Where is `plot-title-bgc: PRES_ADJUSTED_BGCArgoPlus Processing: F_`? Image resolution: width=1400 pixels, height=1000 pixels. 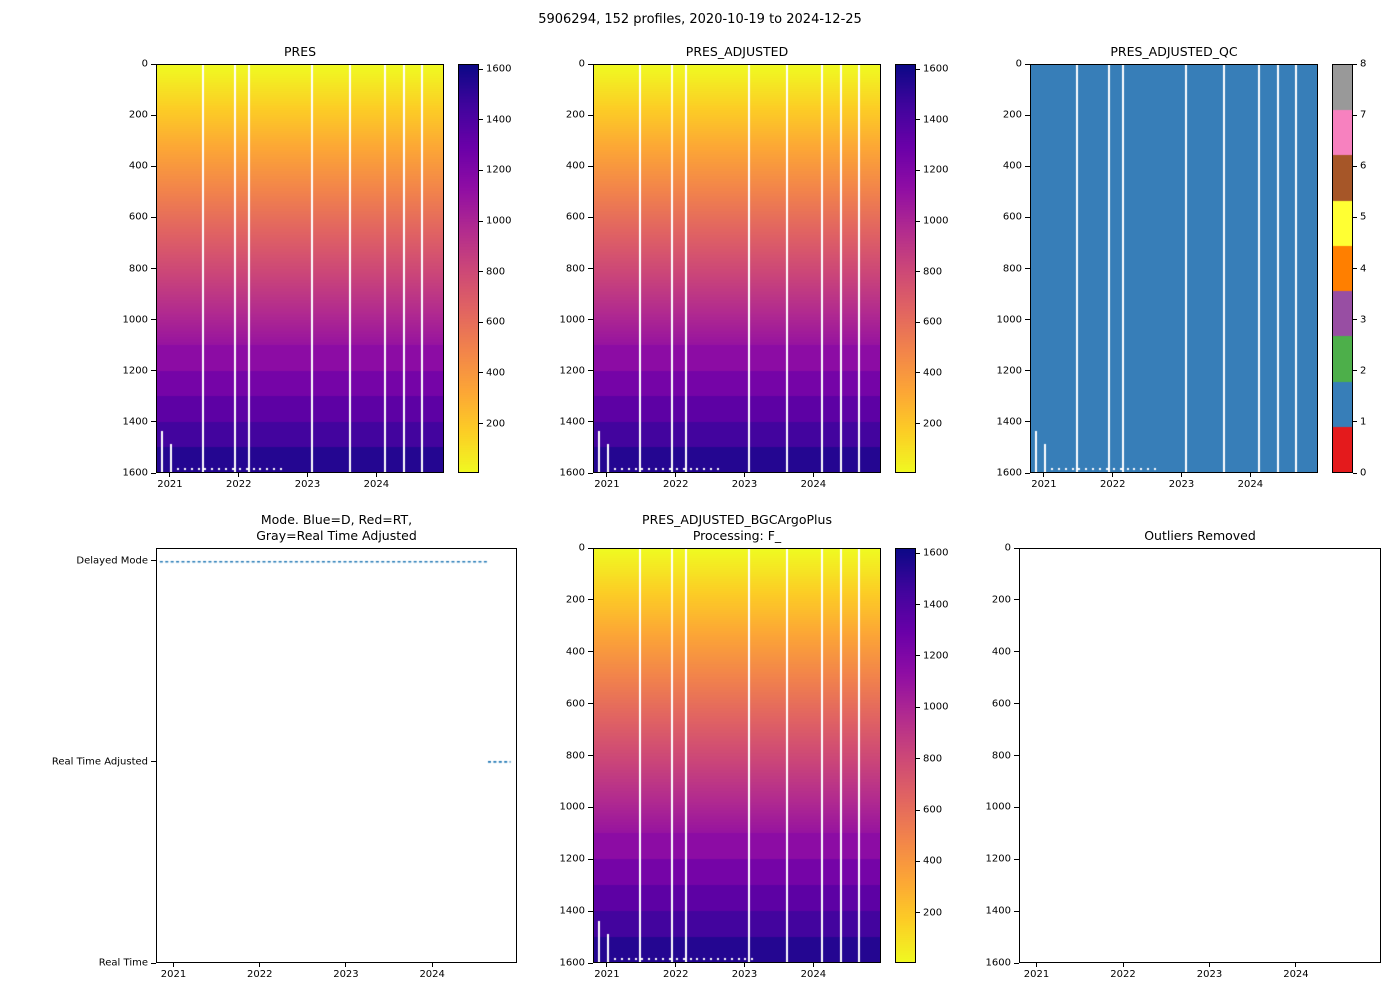
plot-title-bgc: PRES_ADJUSTED_BGCArgoPlus Processing: F_ is located at coordinates (737, 528).